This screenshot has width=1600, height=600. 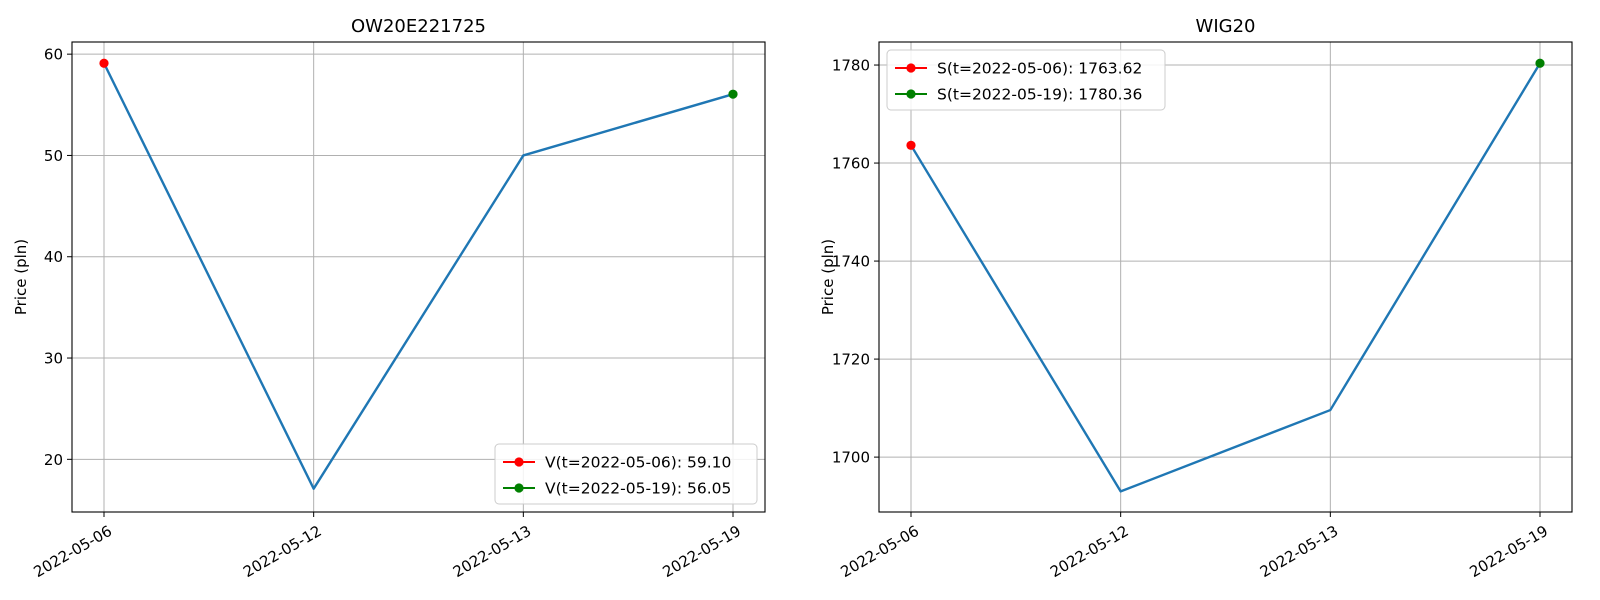 I want to click on y-tick-label: 60, so click(x=53, y=55).